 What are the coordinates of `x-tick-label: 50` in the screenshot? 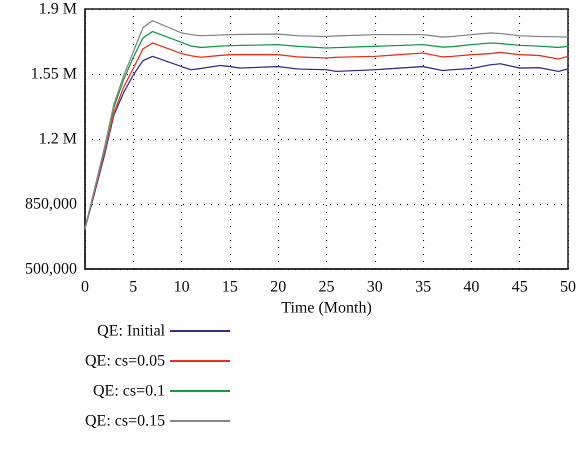 It's located at (568, 287).